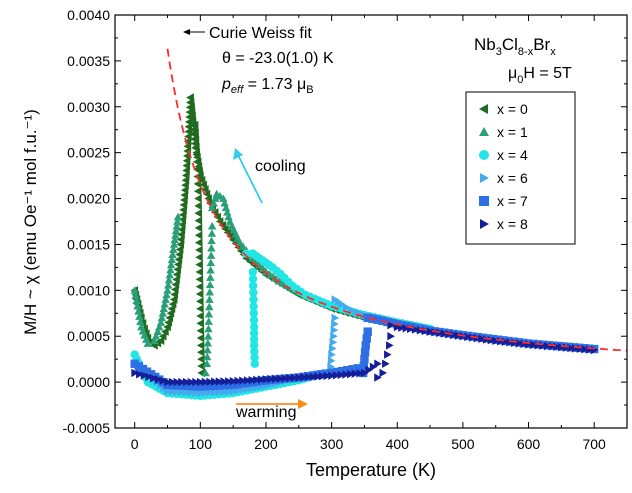 The height and width of the screenshot is (493, 632). What do you see at coordinates (266, 444) in the screenshot?
I see `x-tick-label: 200` at bounding box center [266, 444].